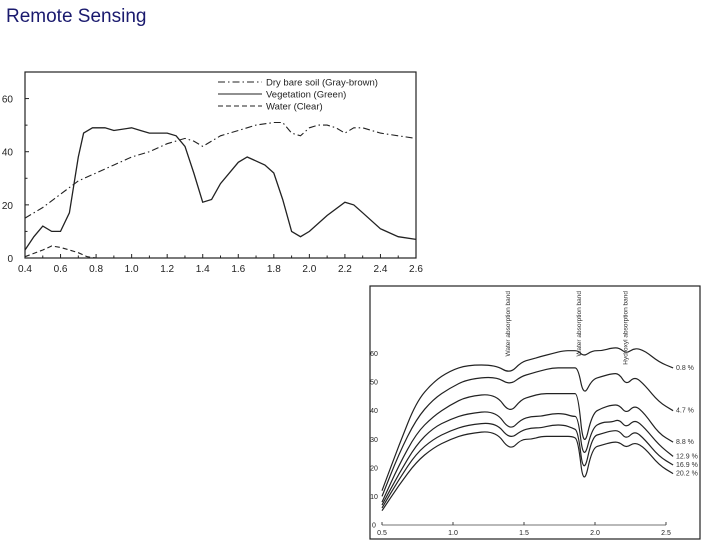 This screenshot has height=540, width=720. Describe the element at coordinates (345, 269) in the screenshot. I see `x-tick-label: 2.2` at that location.